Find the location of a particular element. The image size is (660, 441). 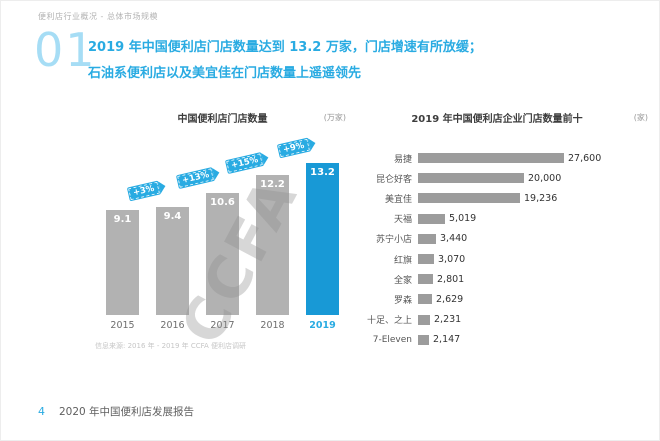

trend-bar: 9.4 is located at coordinates (172, 261).